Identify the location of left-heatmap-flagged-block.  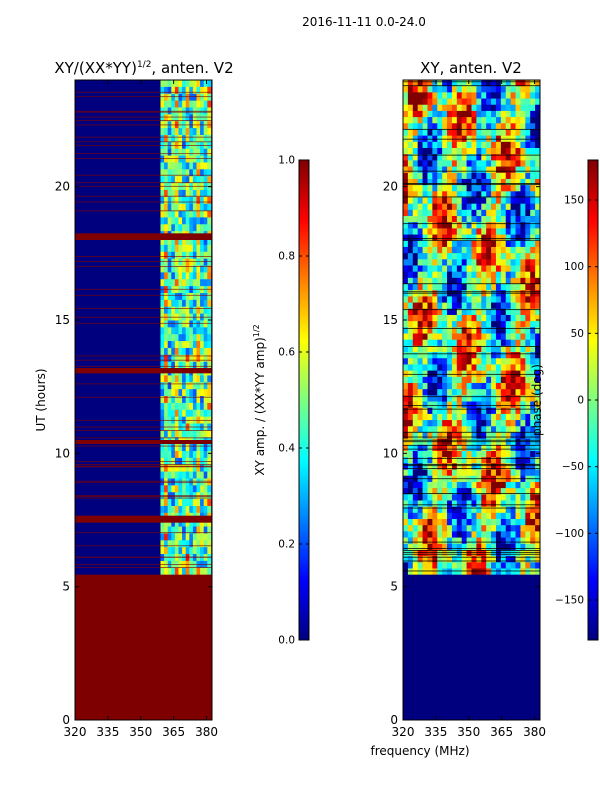
(143, 647).